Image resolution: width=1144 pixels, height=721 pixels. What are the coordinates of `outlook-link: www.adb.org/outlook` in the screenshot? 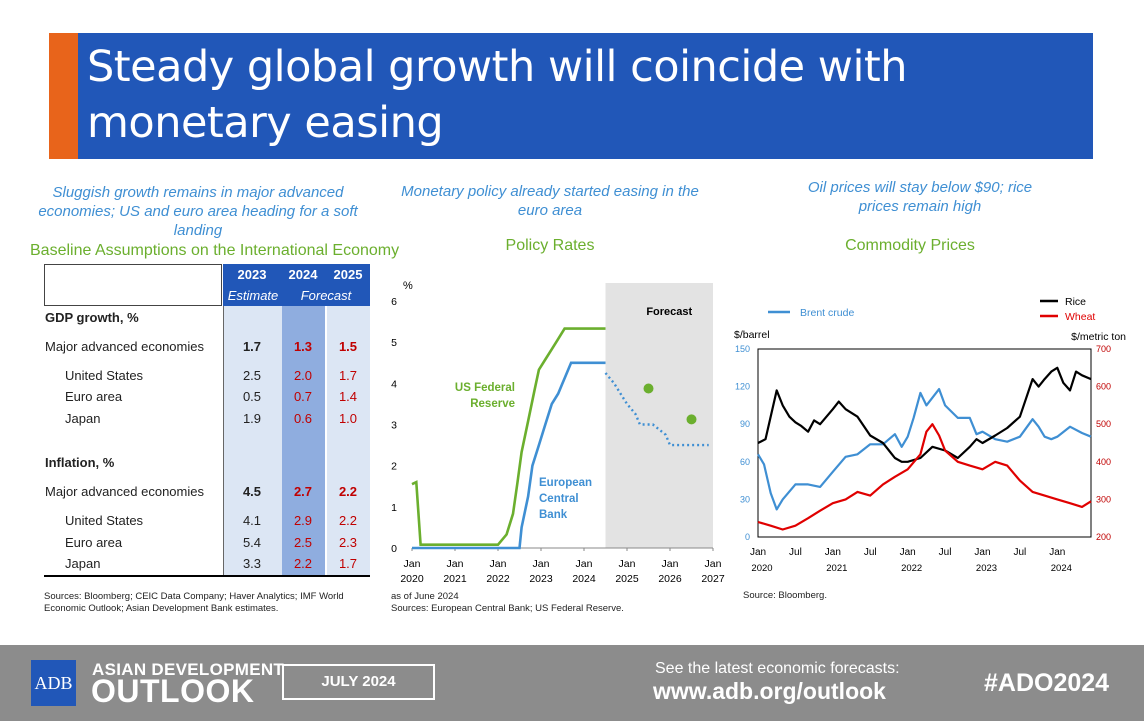 It's located at (769, 691).